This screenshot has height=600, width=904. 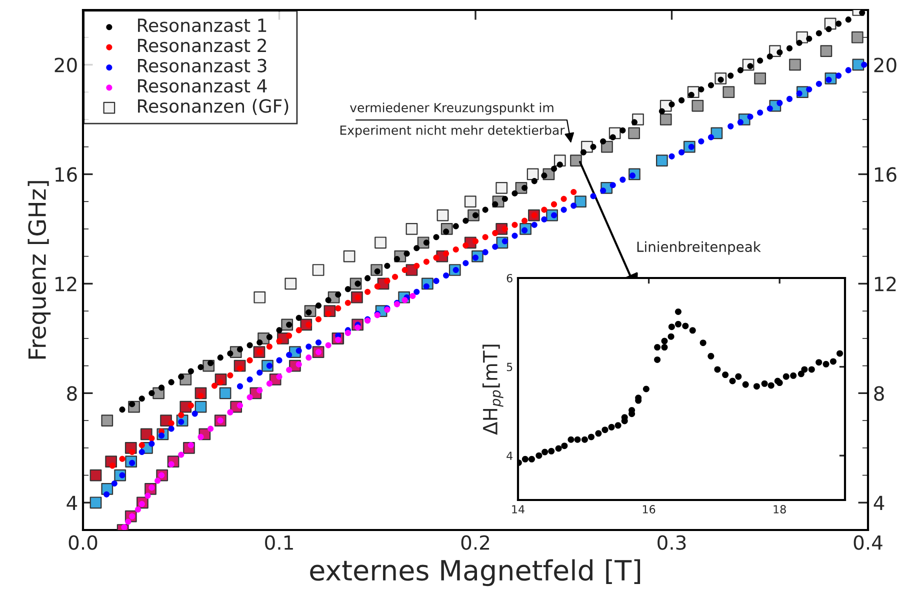 What do you see at coordinates (475, 572) in the screenshot?
I see `x-axis-title: externes Magnetfeld [T]` at bounding box center [475, 572].